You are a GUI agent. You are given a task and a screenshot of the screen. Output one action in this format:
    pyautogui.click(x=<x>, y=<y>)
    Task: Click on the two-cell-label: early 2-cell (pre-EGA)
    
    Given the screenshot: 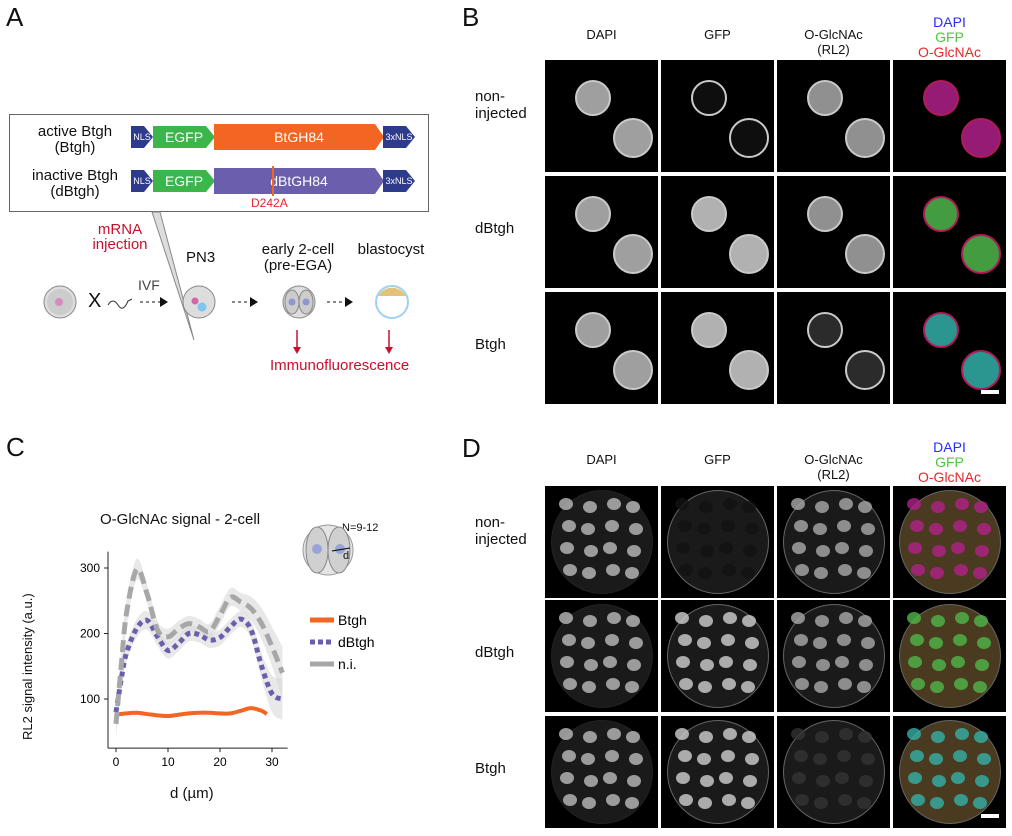 What is the action you would take?
    pyautogui.click(x=298, y=257)
    